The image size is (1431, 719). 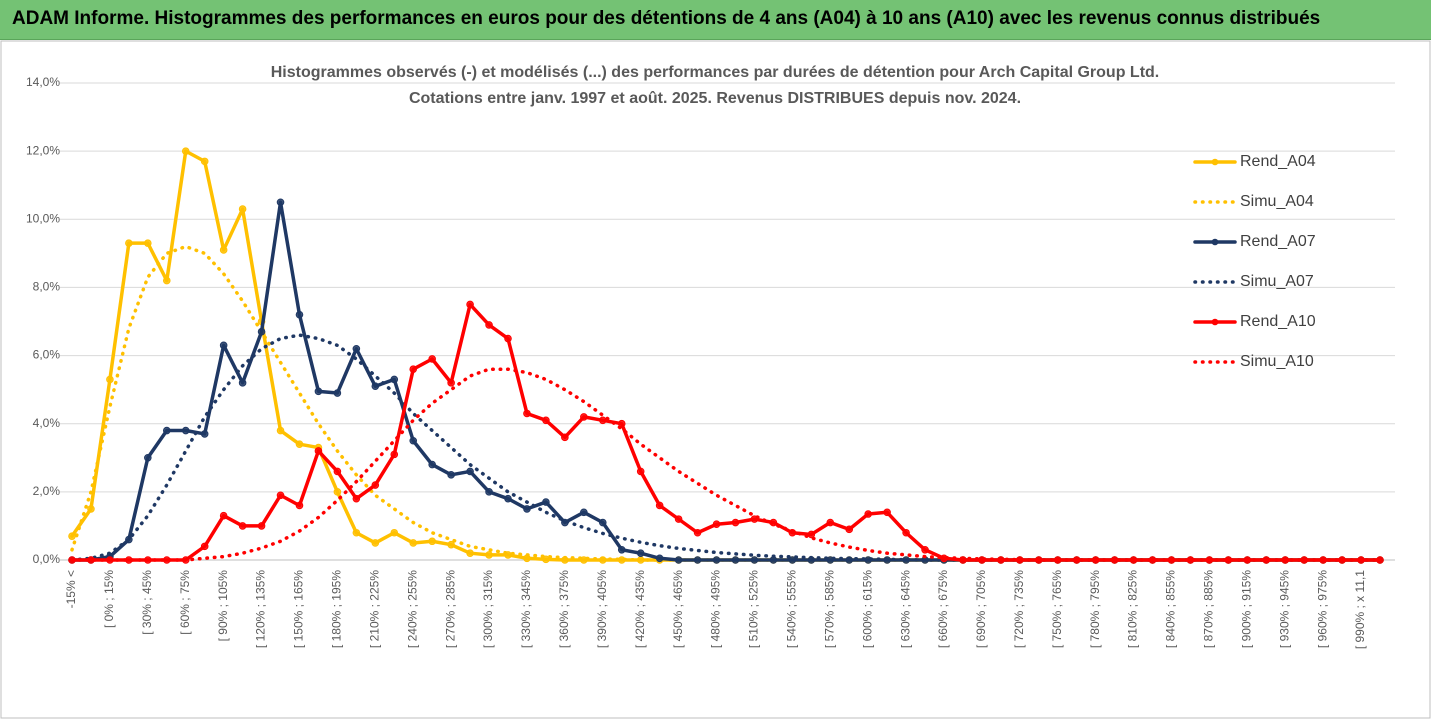 I want to click on y-tick-label: 6,0%, so click(x=47, y=355).